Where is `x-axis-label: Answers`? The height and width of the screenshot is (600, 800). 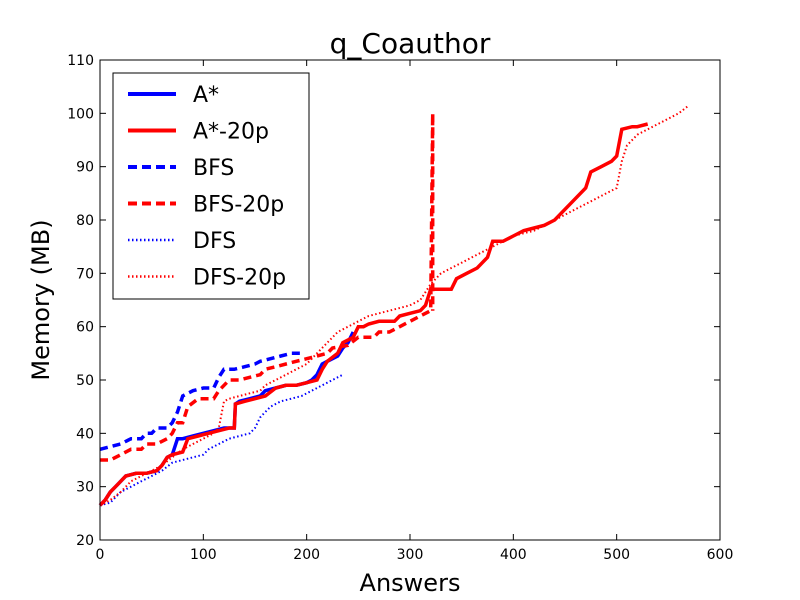 x-axis-label: Answers is located at coordinates (410, 583).